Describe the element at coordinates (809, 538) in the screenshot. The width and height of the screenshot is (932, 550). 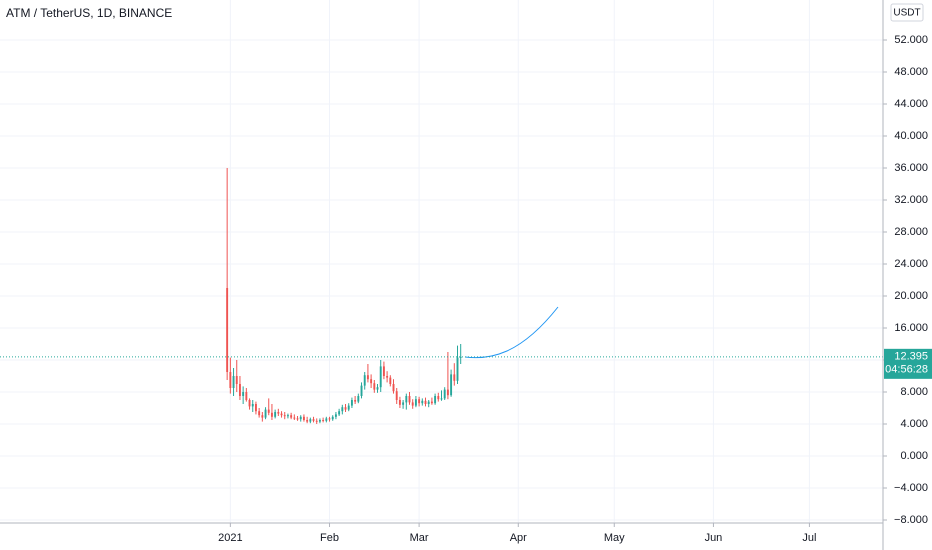
I see `x-tick-label: Jul` at that location.